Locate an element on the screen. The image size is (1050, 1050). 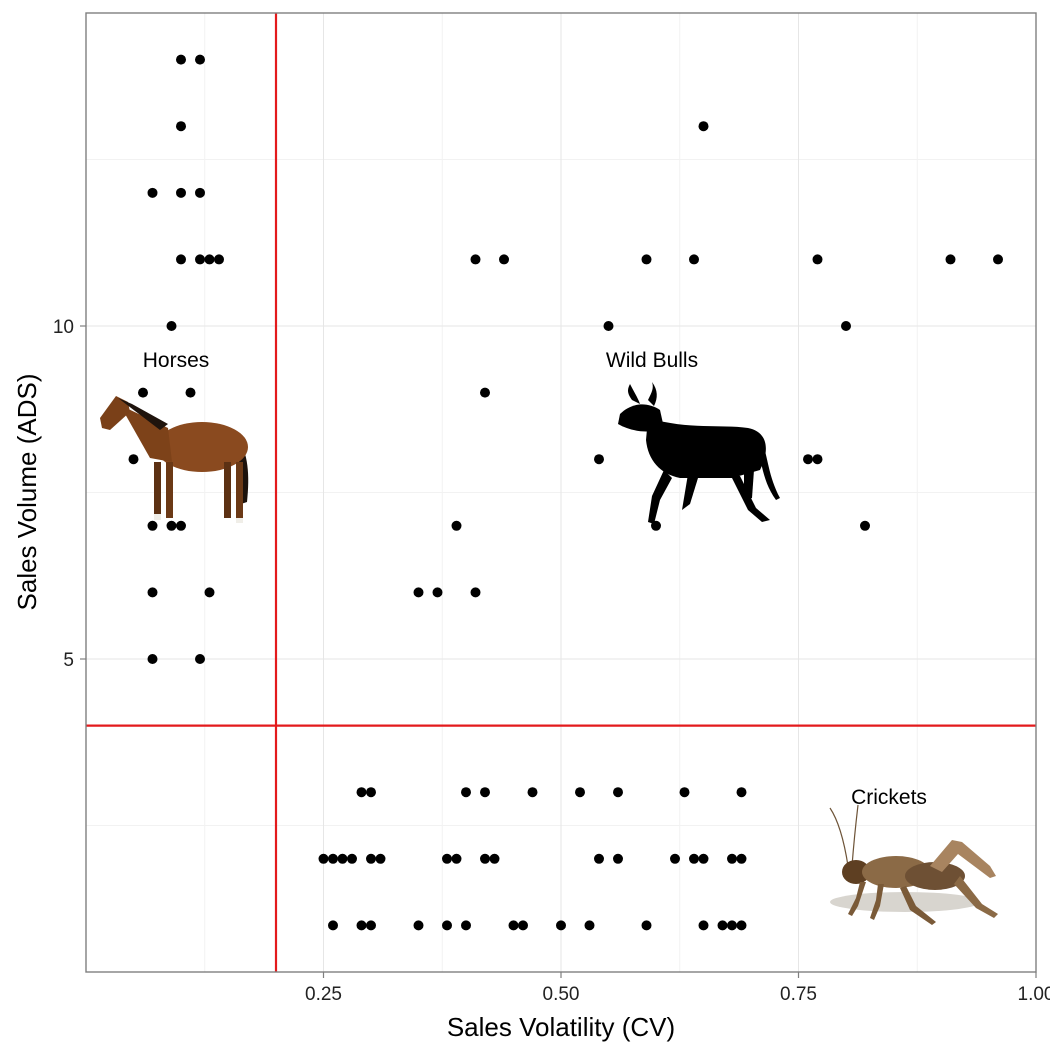
x-tick-label: 0.25 is located at coordinates (323, 994).